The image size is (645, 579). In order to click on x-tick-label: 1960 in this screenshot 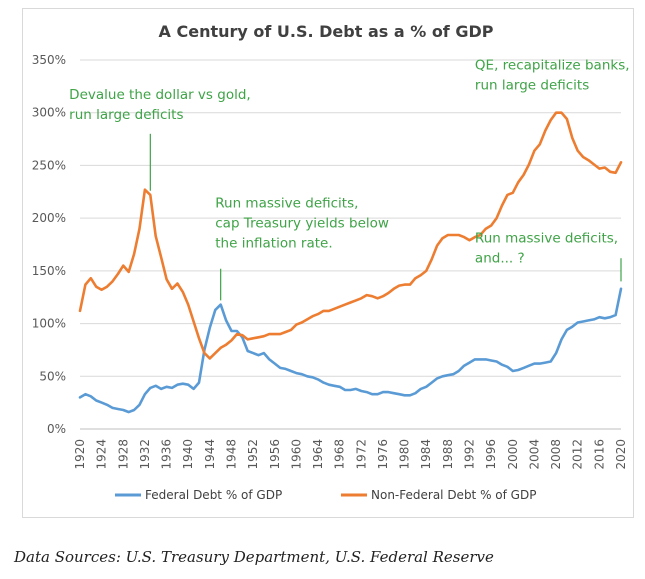, I will do `click(296, 454)`.